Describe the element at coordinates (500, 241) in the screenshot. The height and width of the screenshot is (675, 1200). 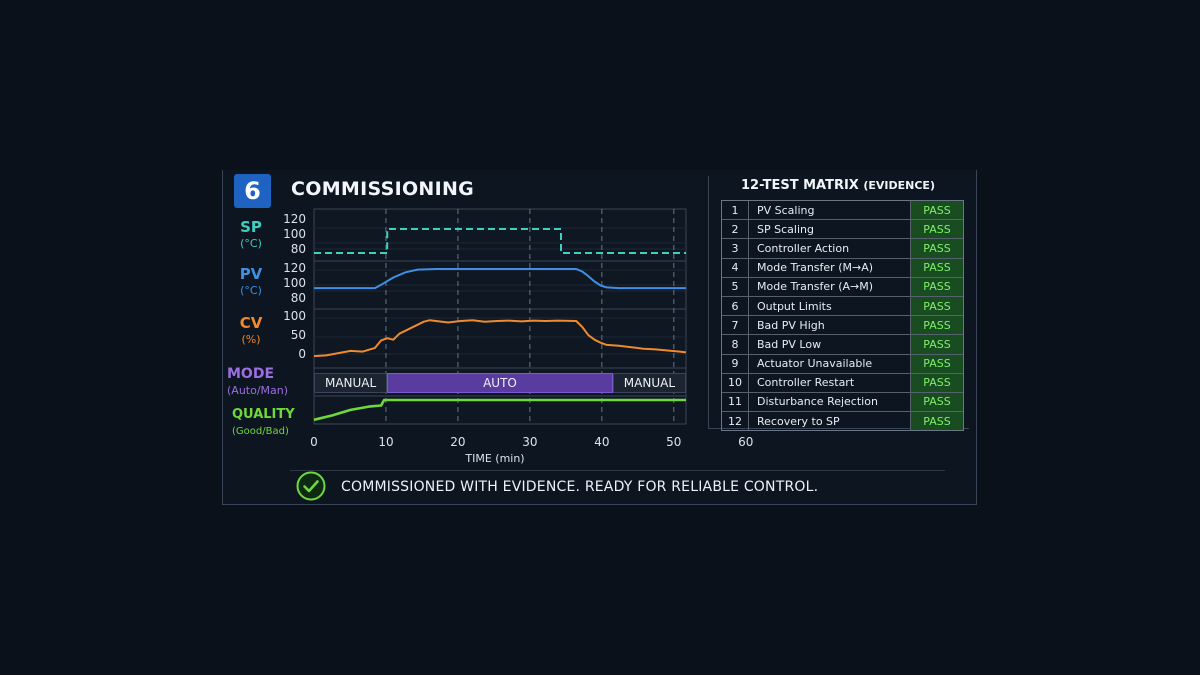
I see `sp-series-line` at that location.